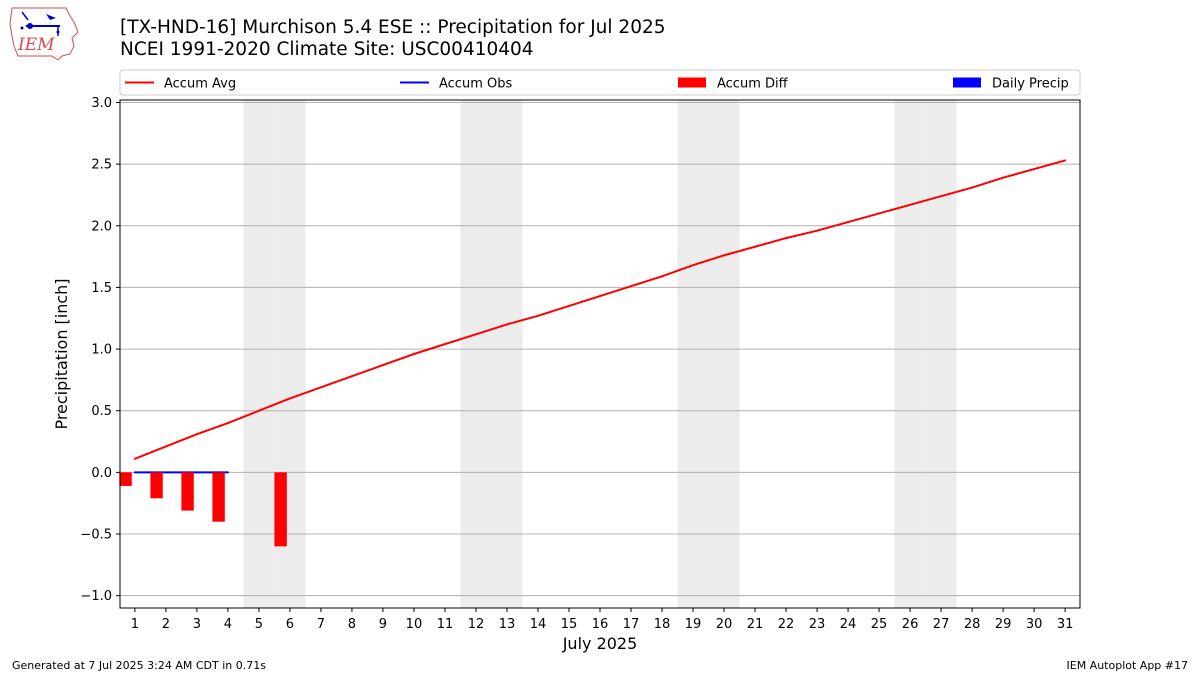 Image resolution: width=1200 pixels, height=675 pixels. Describe the element at coordinates (475, 84) in the screenshot. I see `legend-label-accum-obs: Accum Obs` at that location.